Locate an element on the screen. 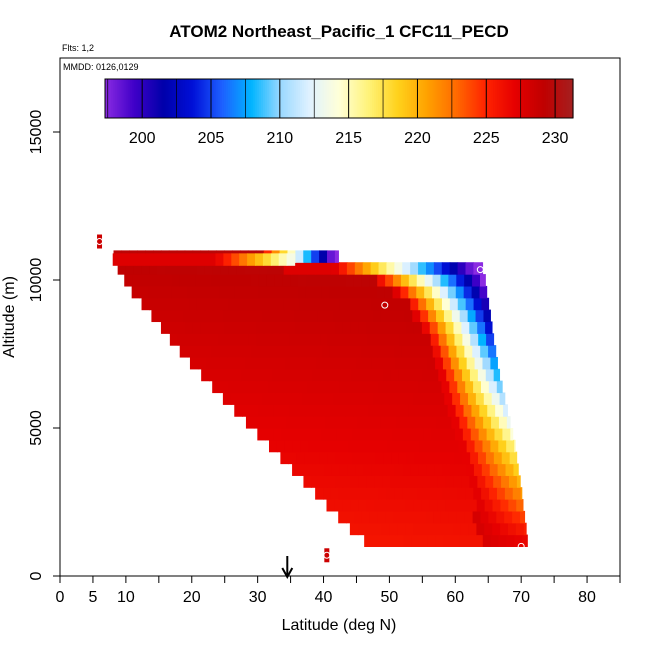 The image size is (650, 650). y-tick-label: 15000 is located at coordinates (36, 132).